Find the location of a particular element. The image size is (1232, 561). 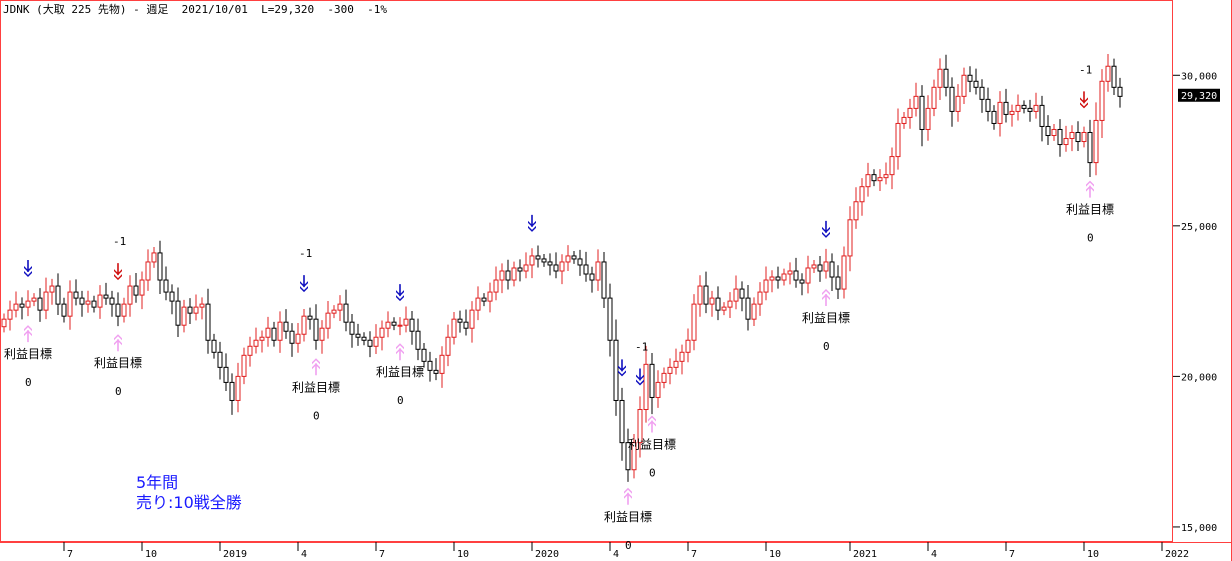

period-label: - 週足 is located at coordinates (151, 9).